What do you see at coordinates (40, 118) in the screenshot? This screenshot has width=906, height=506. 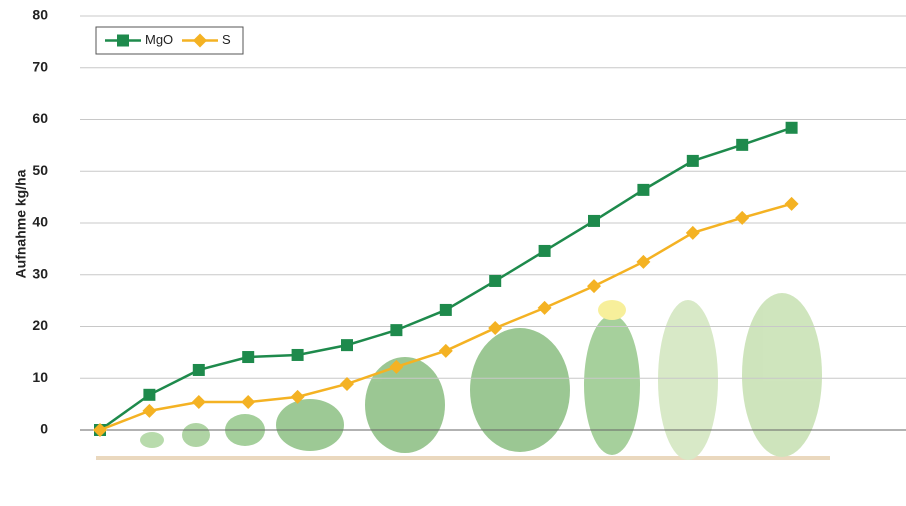 I see `y-tick-label: 60` at bounding box center [40, 118].